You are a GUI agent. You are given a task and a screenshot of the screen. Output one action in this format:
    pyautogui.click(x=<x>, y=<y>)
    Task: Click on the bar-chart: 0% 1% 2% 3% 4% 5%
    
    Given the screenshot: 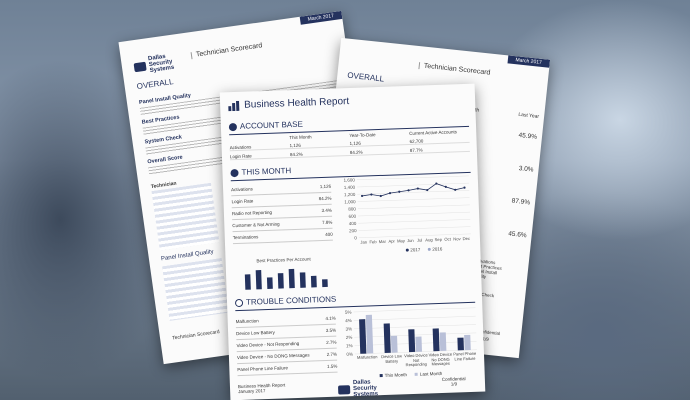 What is the action you would take?
    pyautogui.click(x=411, y=332)
    